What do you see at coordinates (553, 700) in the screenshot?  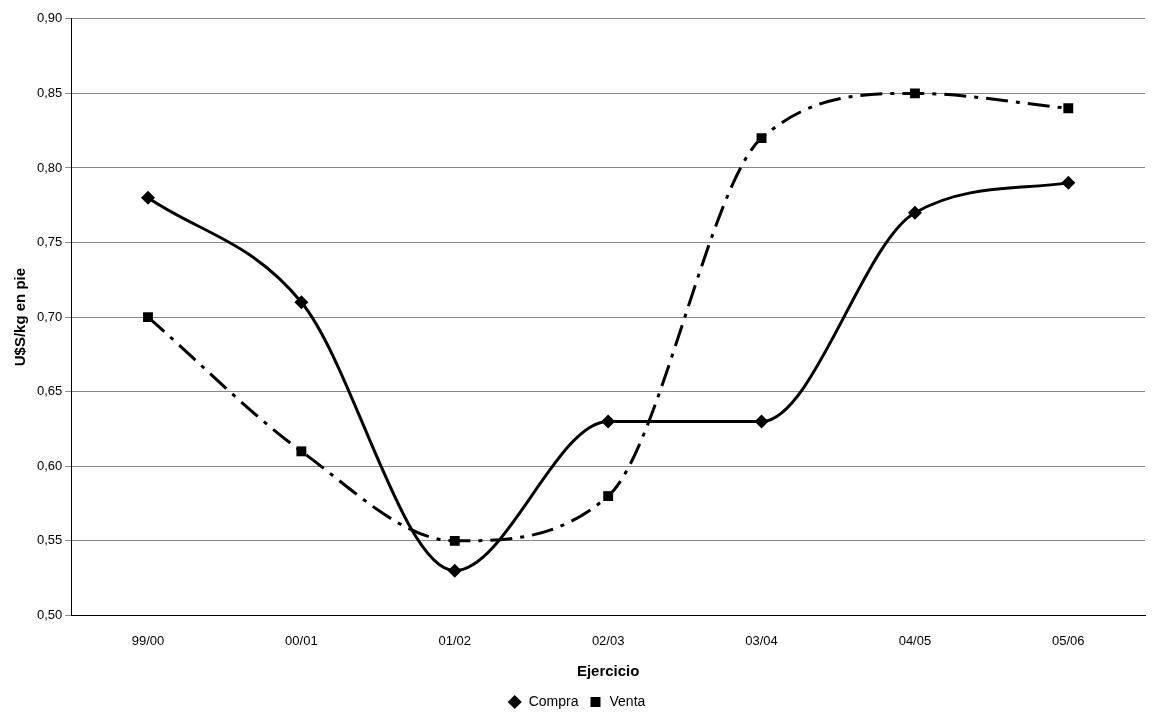 I see `legend-label: Compra` at bounding box center [553, 700].